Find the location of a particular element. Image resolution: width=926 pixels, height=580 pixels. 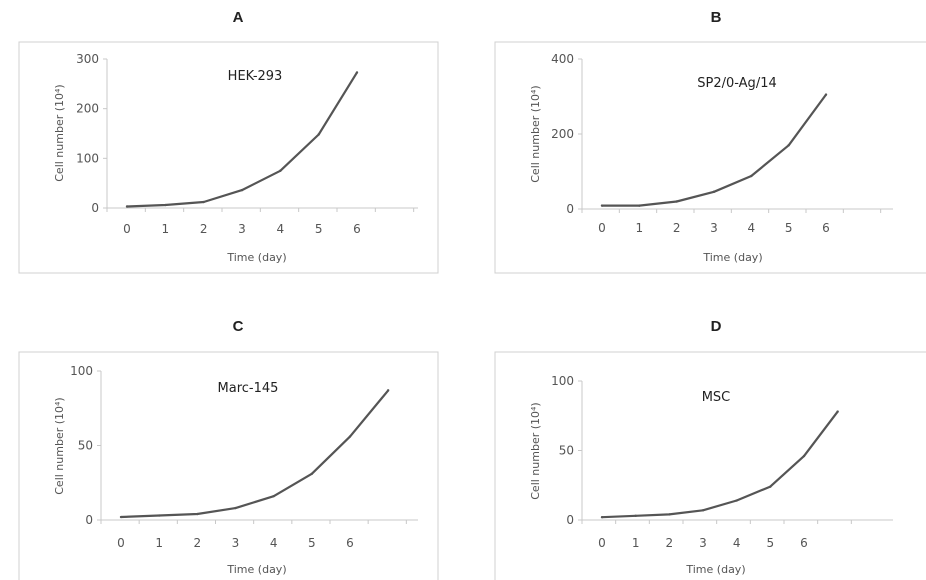

panel-letter: A is located at coordinates (238, 17).